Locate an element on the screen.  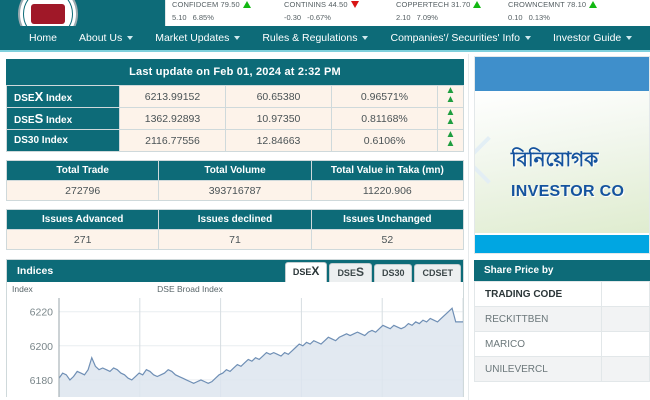
table-row: DS30 Index 2116.77556 12.84663 0.6106% ▲ ▲ is located at coordinates (235, 140).